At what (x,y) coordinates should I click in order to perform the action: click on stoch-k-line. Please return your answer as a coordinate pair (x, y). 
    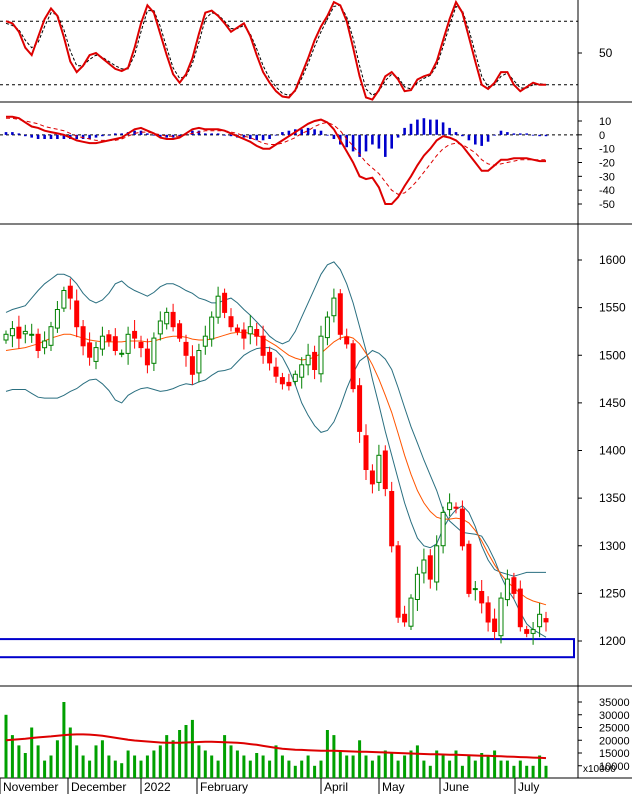
    Looking at the image, I should click on (275, 50).